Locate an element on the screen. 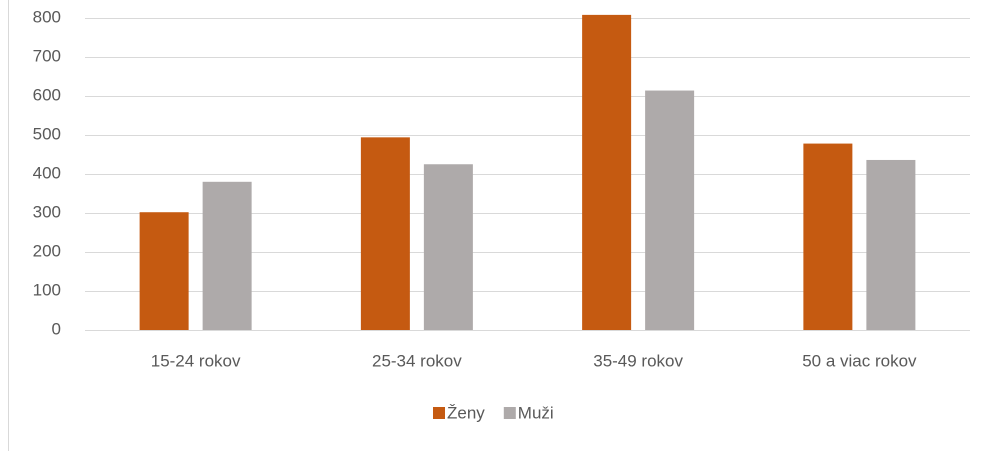 This screenshot has width=986, height=451. legend-label: Ženy is located at coordinates (466, 412).